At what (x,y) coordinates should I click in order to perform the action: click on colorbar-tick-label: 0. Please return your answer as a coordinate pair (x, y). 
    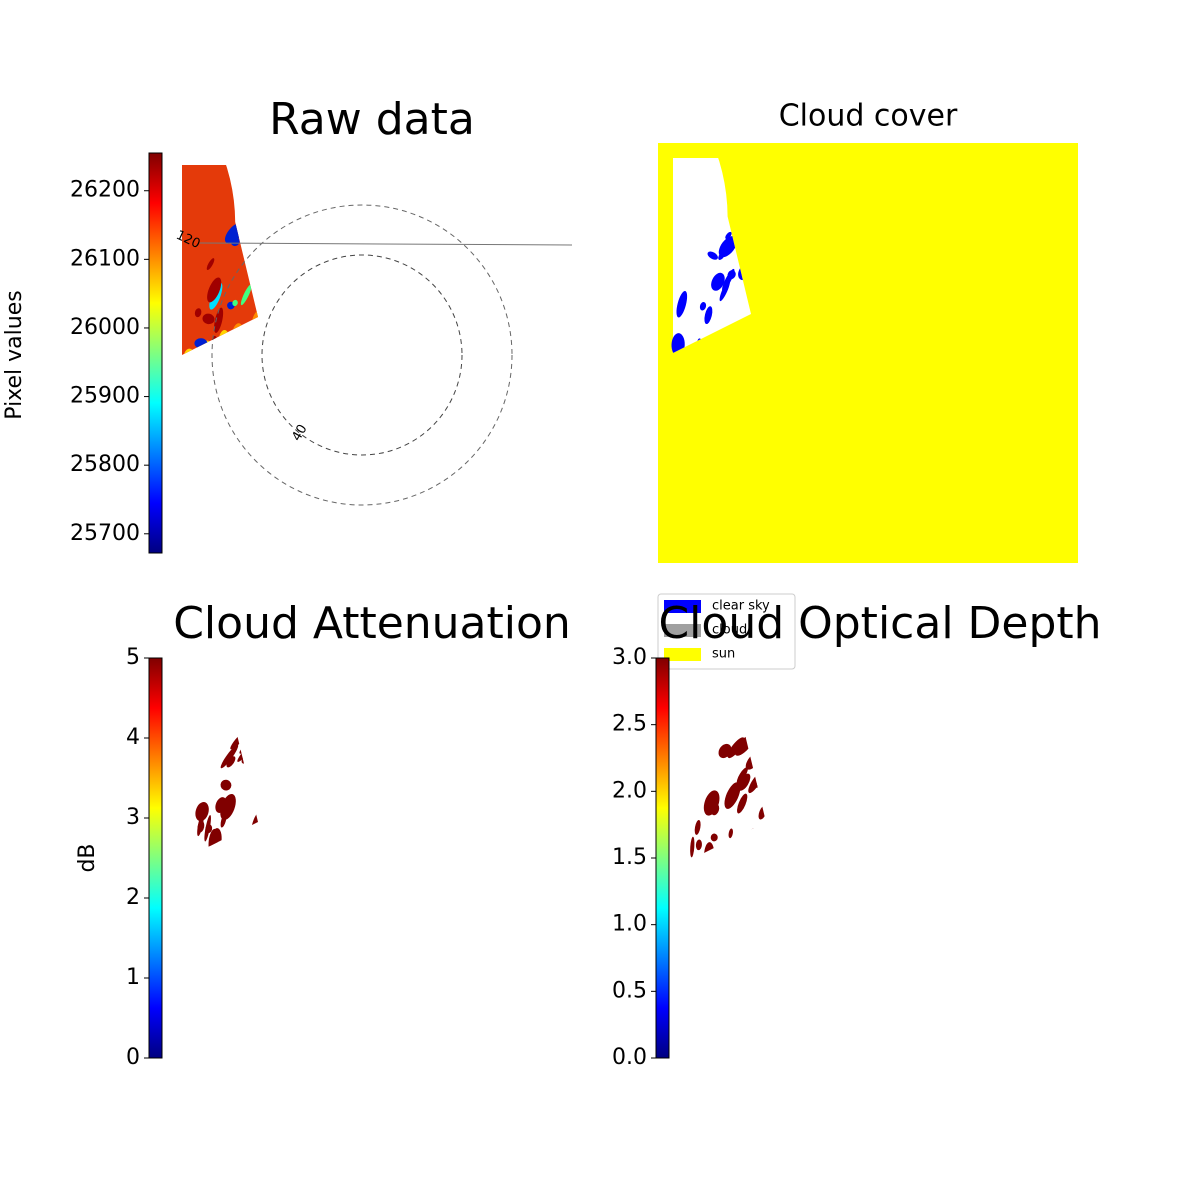
    Looking at the image, I should click on (133, 1057).